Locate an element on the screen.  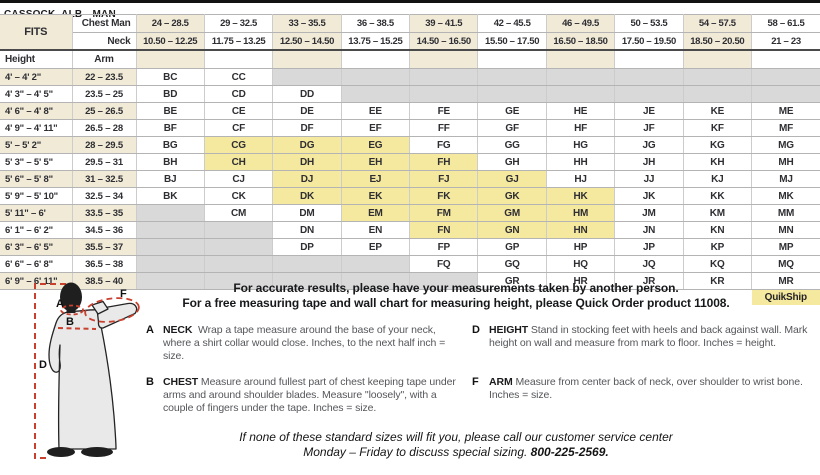
size-cell: MJ is located at coordinates (785, 179).